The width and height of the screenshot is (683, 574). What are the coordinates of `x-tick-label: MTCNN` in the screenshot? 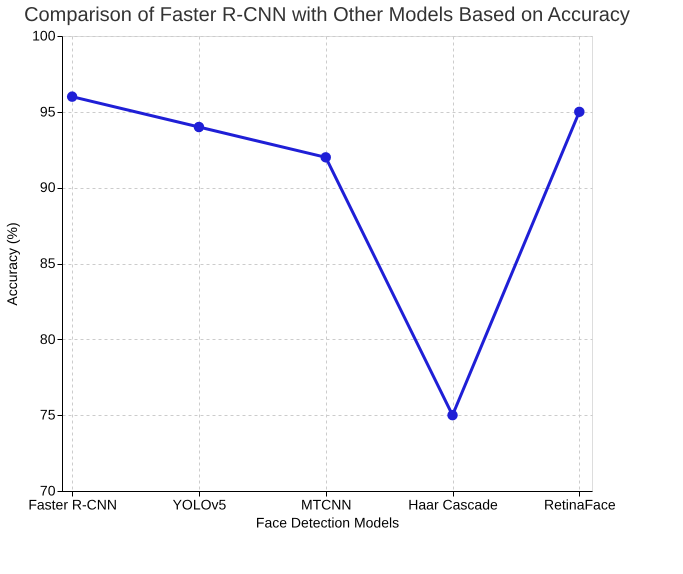 It's located at (326, 504).